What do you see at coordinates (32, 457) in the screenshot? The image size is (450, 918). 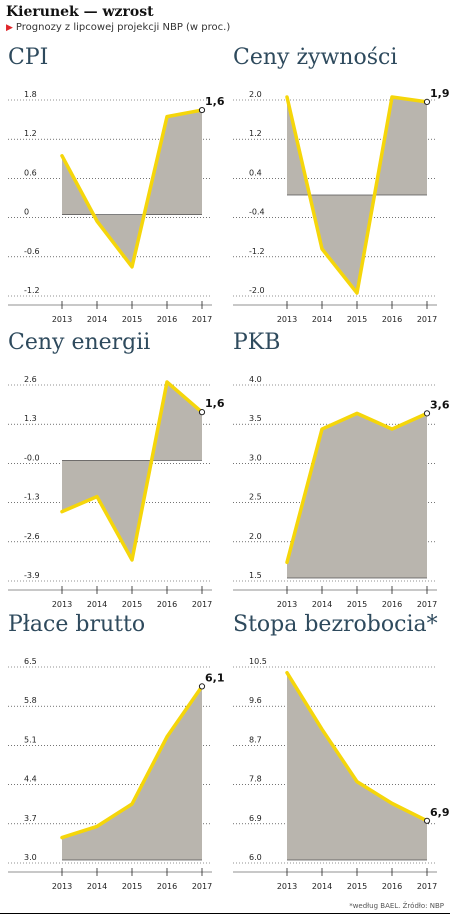 I see `y-tick-label: -0.0` at bounding box center [32, 457].